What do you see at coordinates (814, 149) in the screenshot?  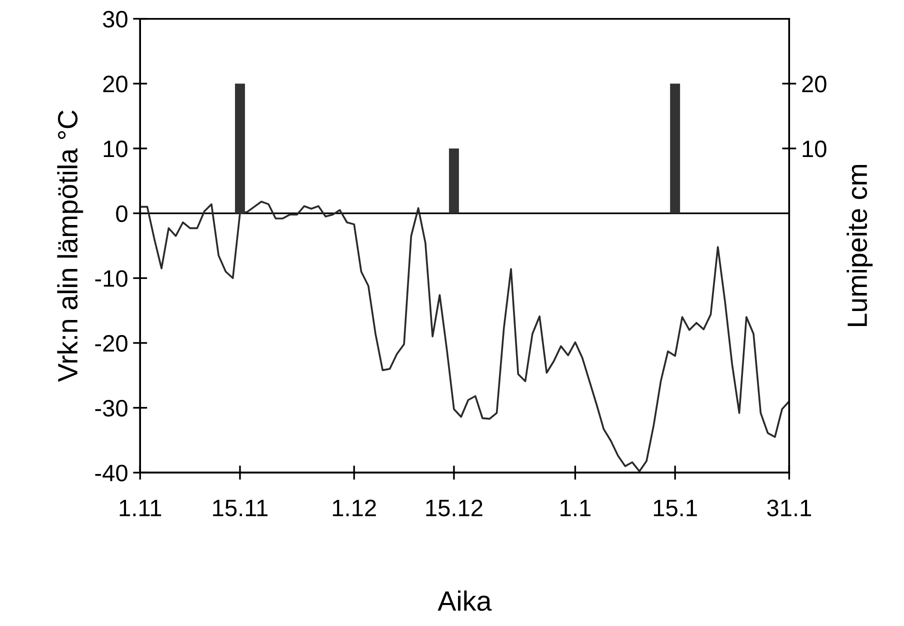 I see `y2-tick-label: 10` at bounding box center [814, 149].